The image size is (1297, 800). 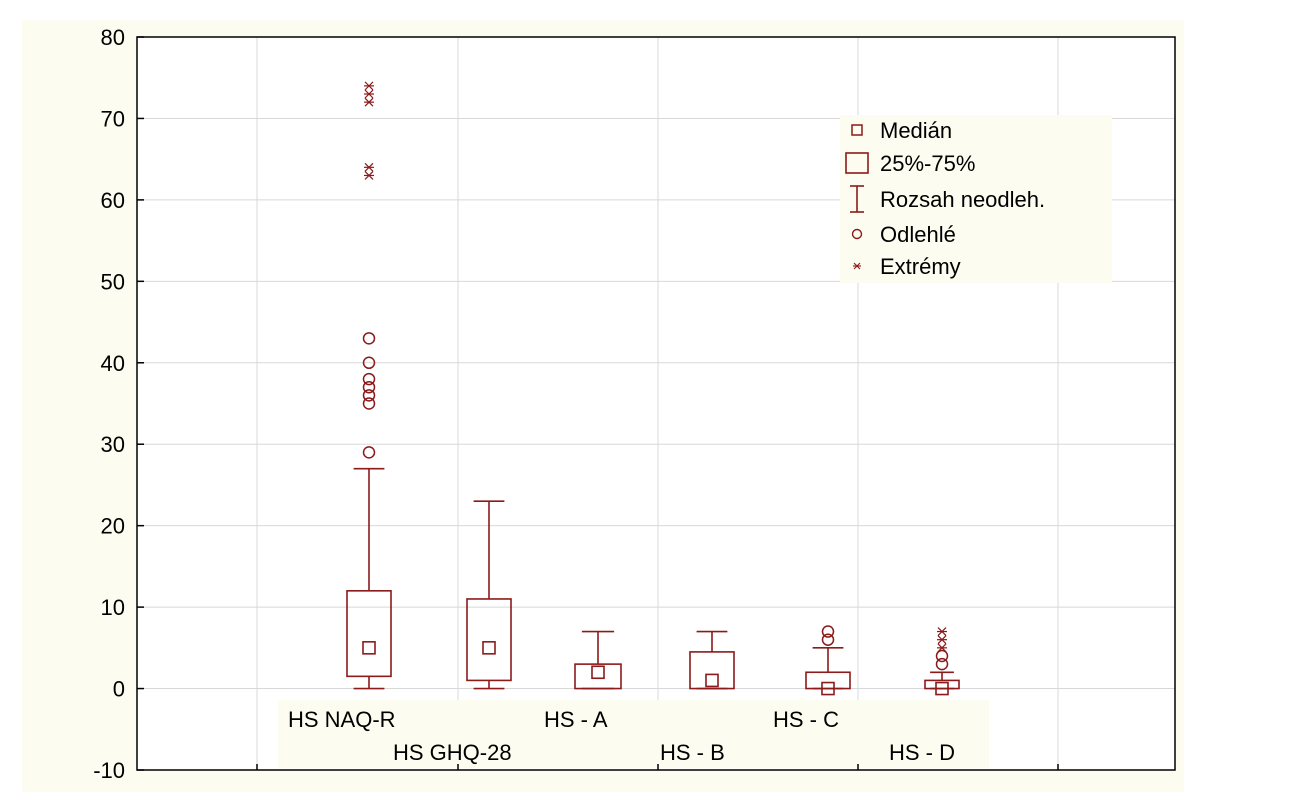 I want to click on legend-background, so click(x=976, y=199).